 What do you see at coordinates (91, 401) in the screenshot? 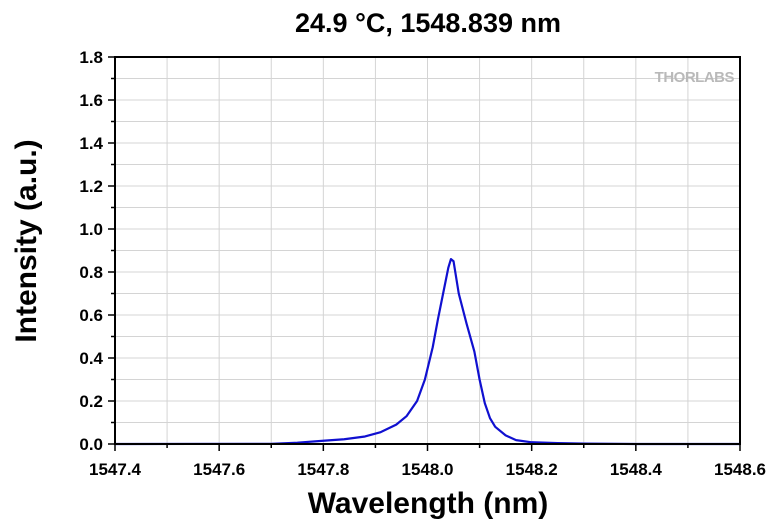
I see `y-tick-label: 0.2` at bounding box center [91, 401].